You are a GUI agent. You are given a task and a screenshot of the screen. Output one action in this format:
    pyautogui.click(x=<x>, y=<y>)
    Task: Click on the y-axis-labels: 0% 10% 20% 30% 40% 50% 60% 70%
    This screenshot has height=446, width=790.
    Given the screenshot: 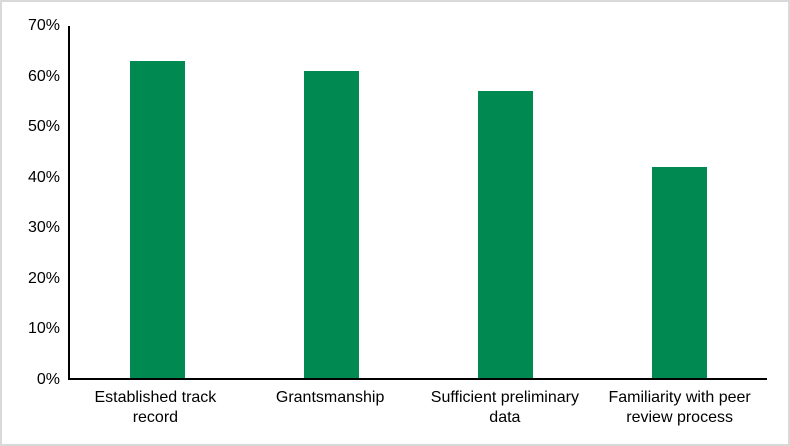 What is the action you would take?
    pyautogui.click(x=31, y=202)
    